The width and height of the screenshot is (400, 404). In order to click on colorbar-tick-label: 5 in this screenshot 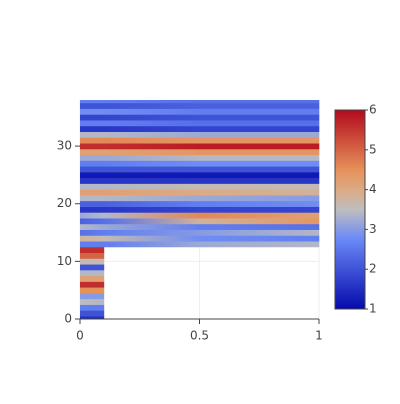, I will do `click(373, 149)`.